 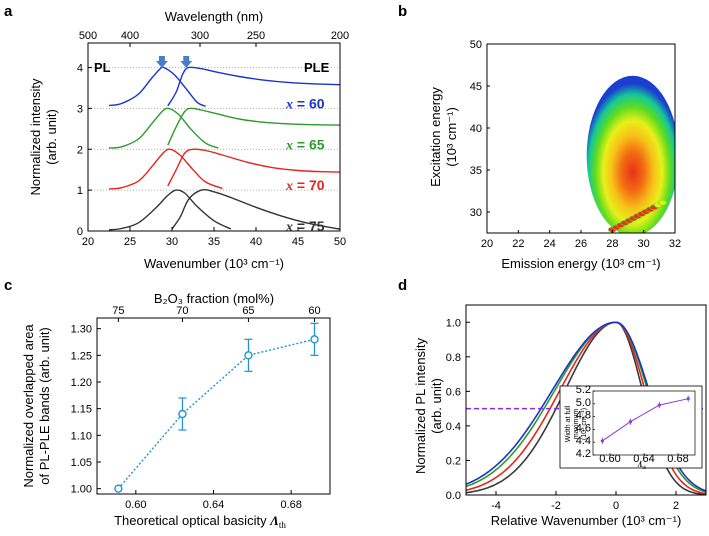 I want to click on panel-d-y-tick-label-2: 0.4, so click(x=453, y=427).